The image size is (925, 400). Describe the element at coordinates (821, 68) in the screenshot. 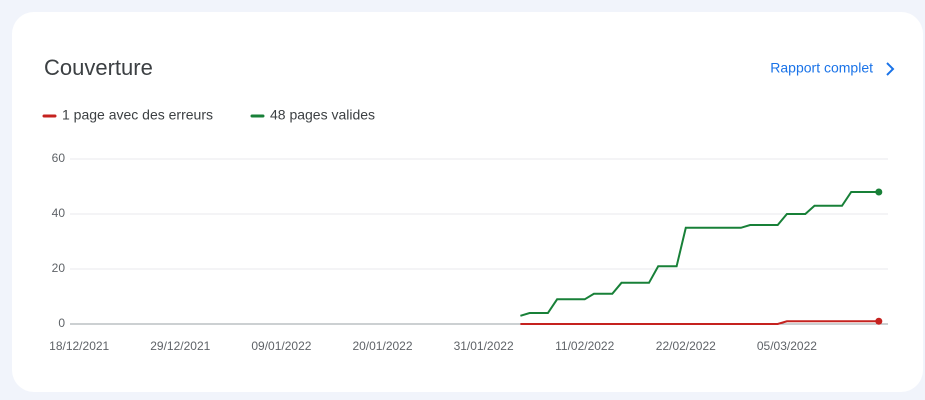

I see `link-text: Rapport complet` at that location.